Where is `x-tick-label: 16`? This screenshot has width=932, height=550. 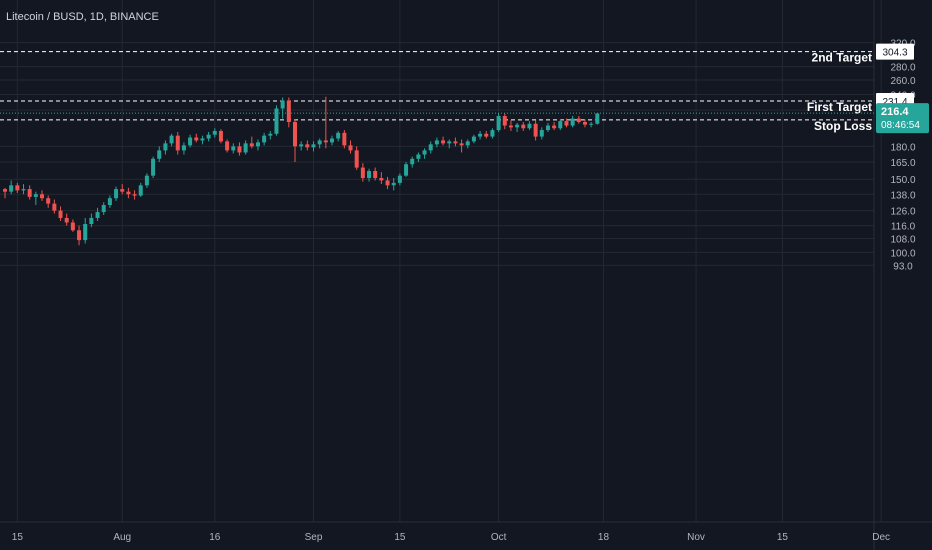 x-tick-label: 16 is located at coordinates (215, 537).